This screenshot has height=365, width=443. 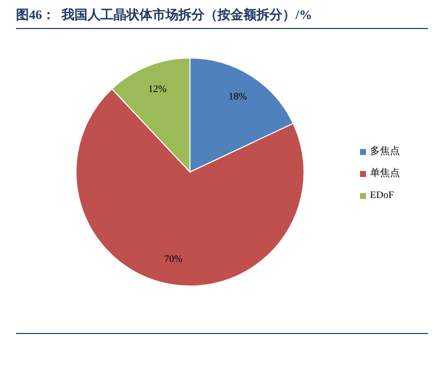 I want to click on legend-label: EDoF, so click(x=382, y=195).